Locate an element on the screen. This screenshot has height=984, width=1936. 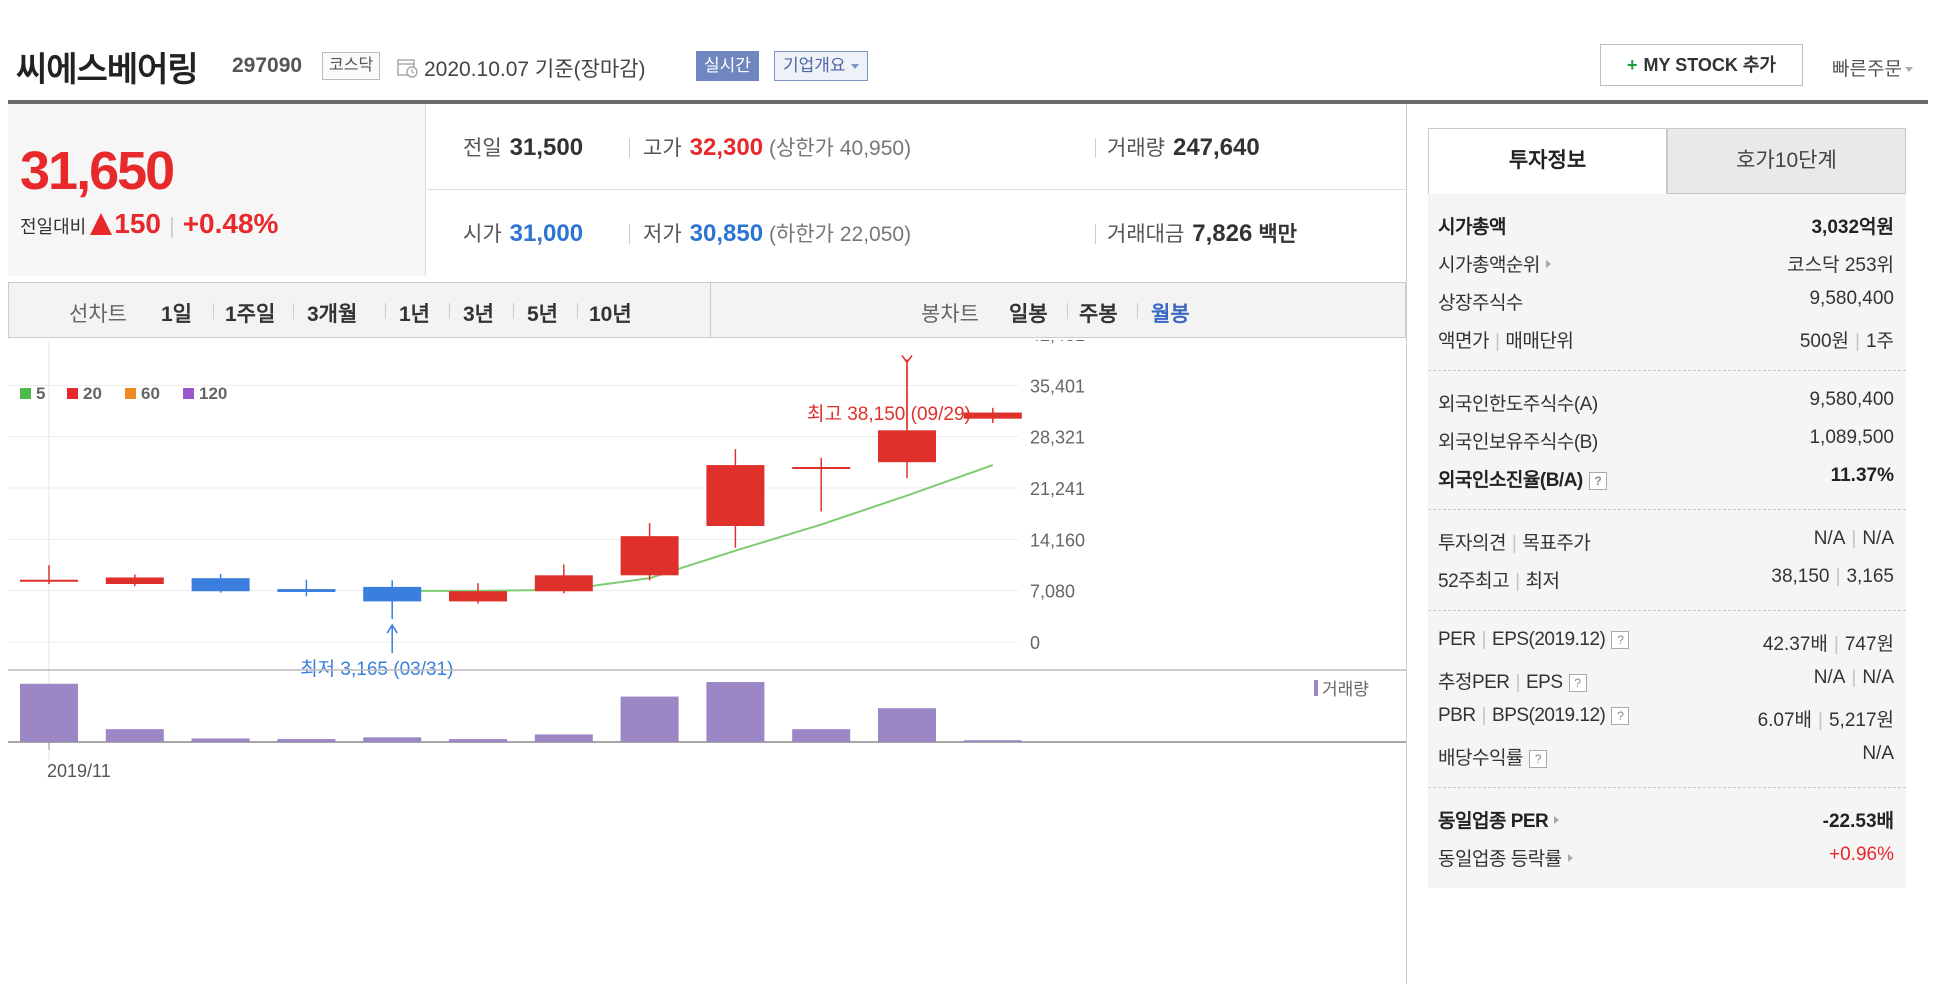
pbr-value-wrap: 6.07배 | 5,217원 is located at coordinates (1826, 718).